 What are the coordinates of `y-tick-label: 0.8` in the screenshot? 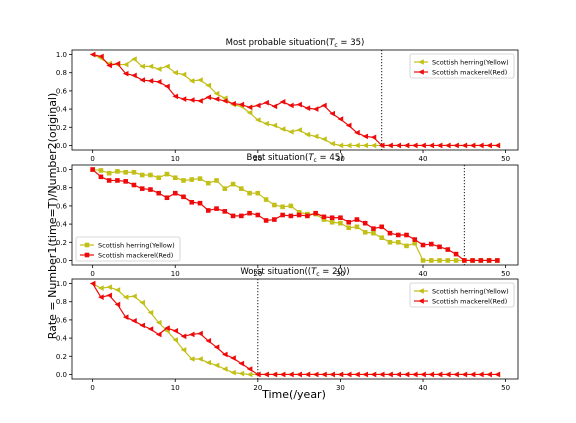 It's located at (61, 302).